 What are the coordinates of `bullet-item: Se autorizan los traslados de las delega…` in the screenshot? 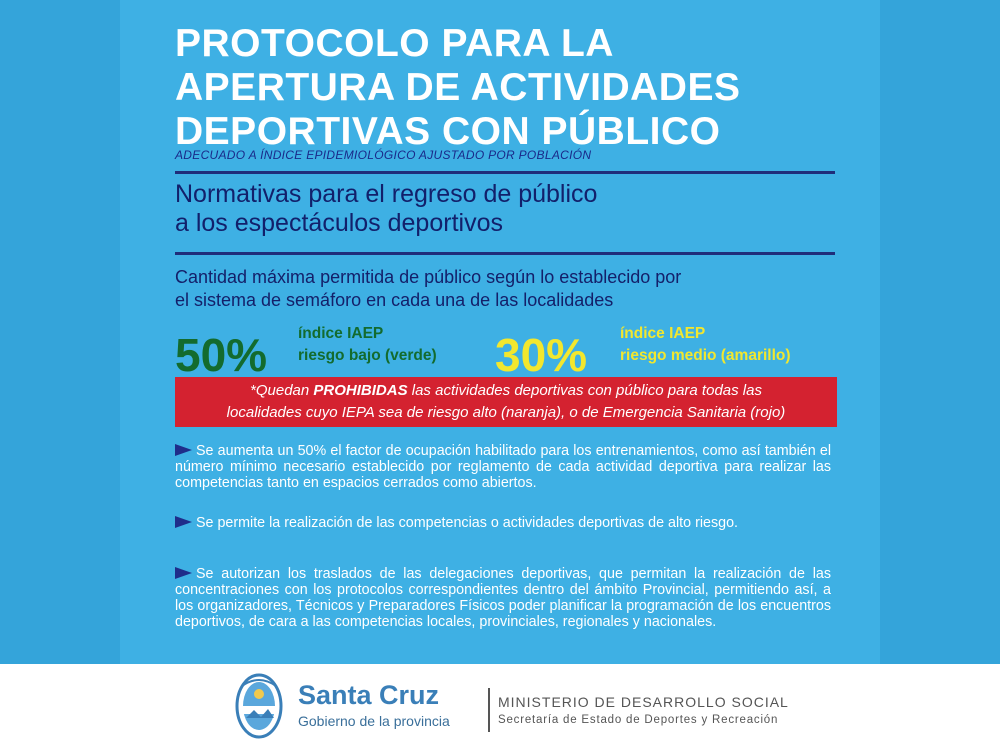 It's located at (503, 598).